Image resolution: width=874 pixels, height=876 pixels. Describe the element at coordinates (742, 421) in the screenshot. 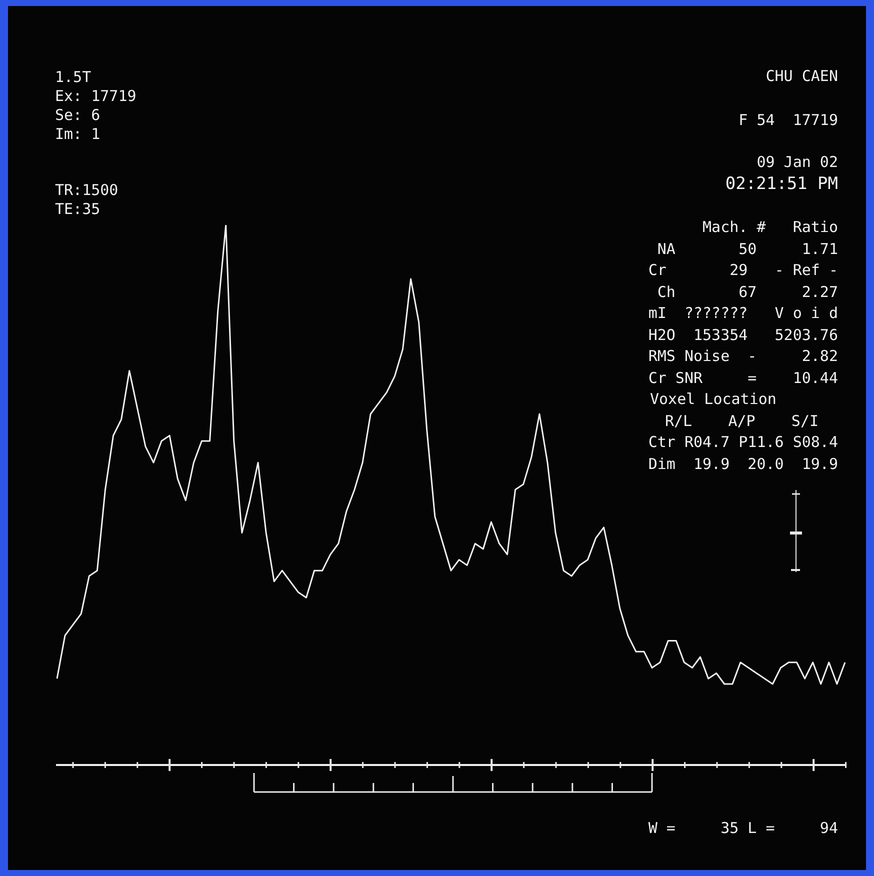

I see `annotation: R/L A/P S/I` at that location.